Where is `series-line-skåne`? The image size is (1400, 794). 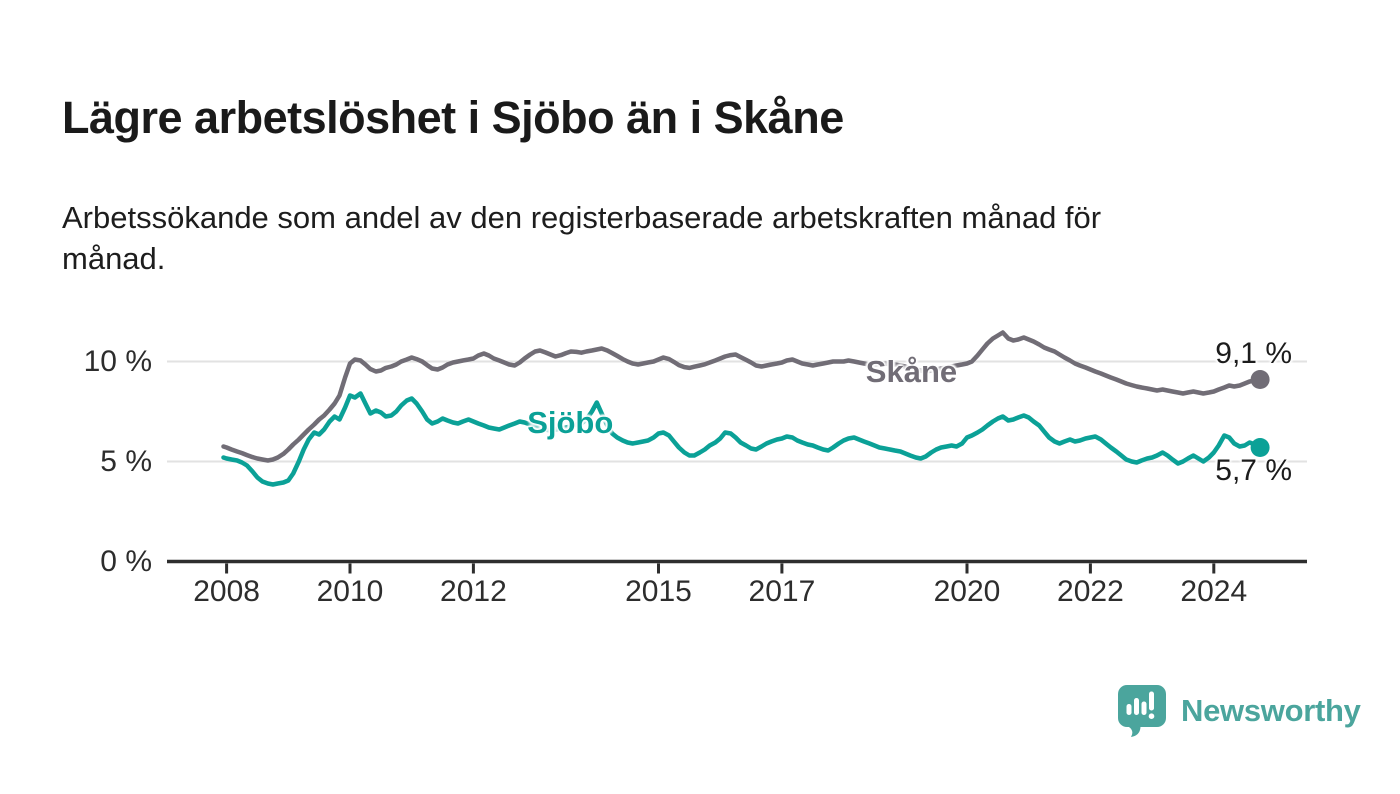
series-line-skåne is located at coordinates (742, 396).